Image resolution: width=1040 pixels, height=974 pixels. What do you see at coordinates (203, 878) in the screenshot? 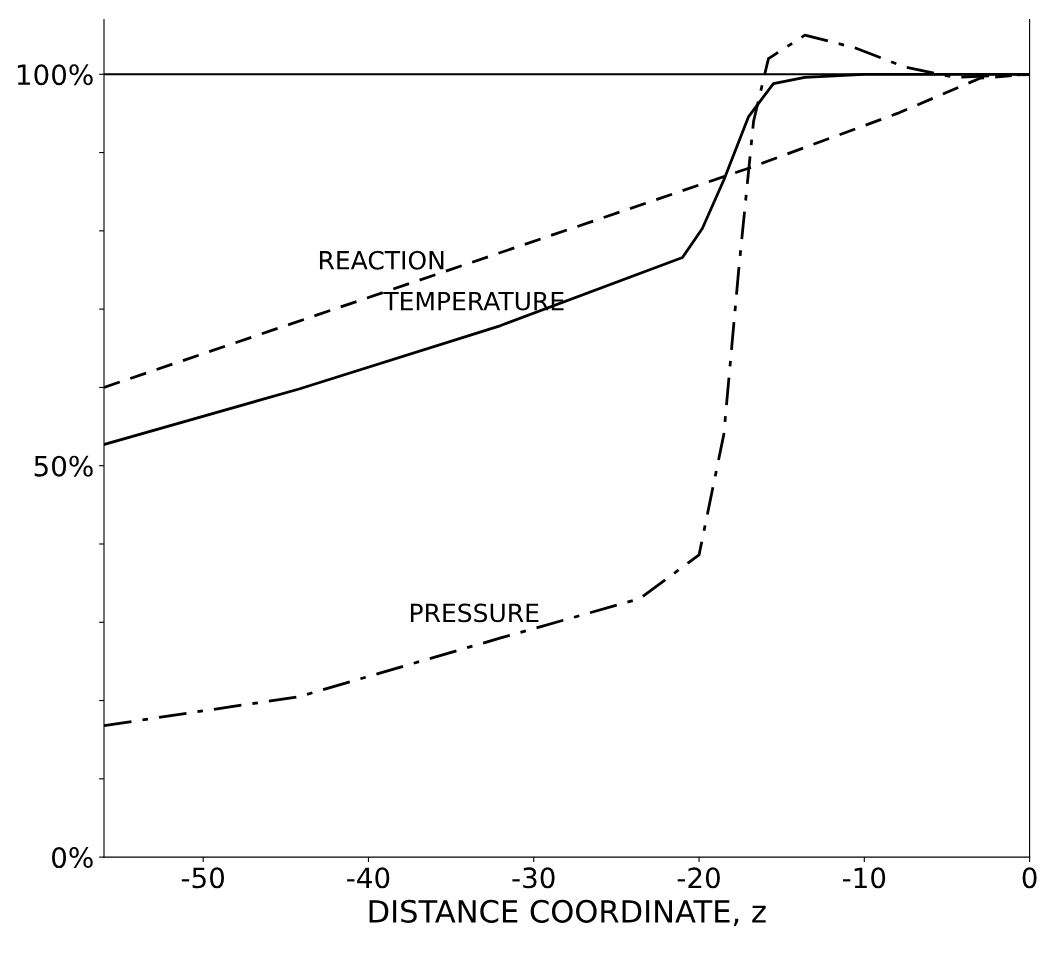
I see `x-tick-label: -50` at bounding box center [203, 878].